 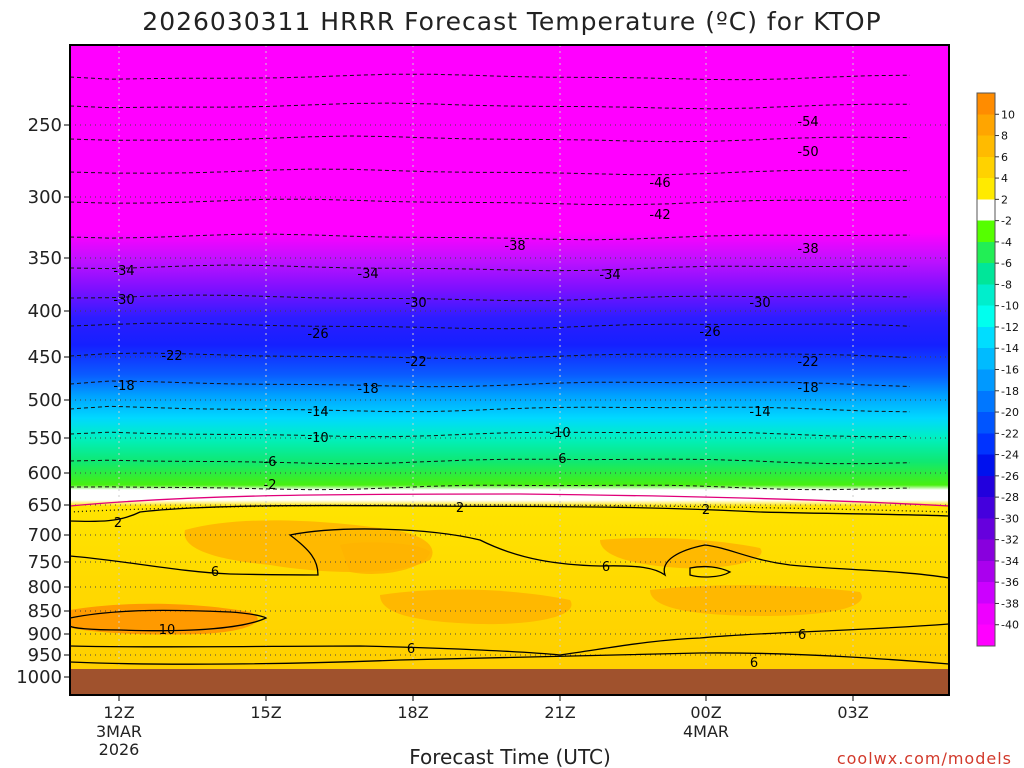 What do you see at coordinates (986, 369) in the screenshot?
I see `colorbar-scale` at bounding box center [986, 369].